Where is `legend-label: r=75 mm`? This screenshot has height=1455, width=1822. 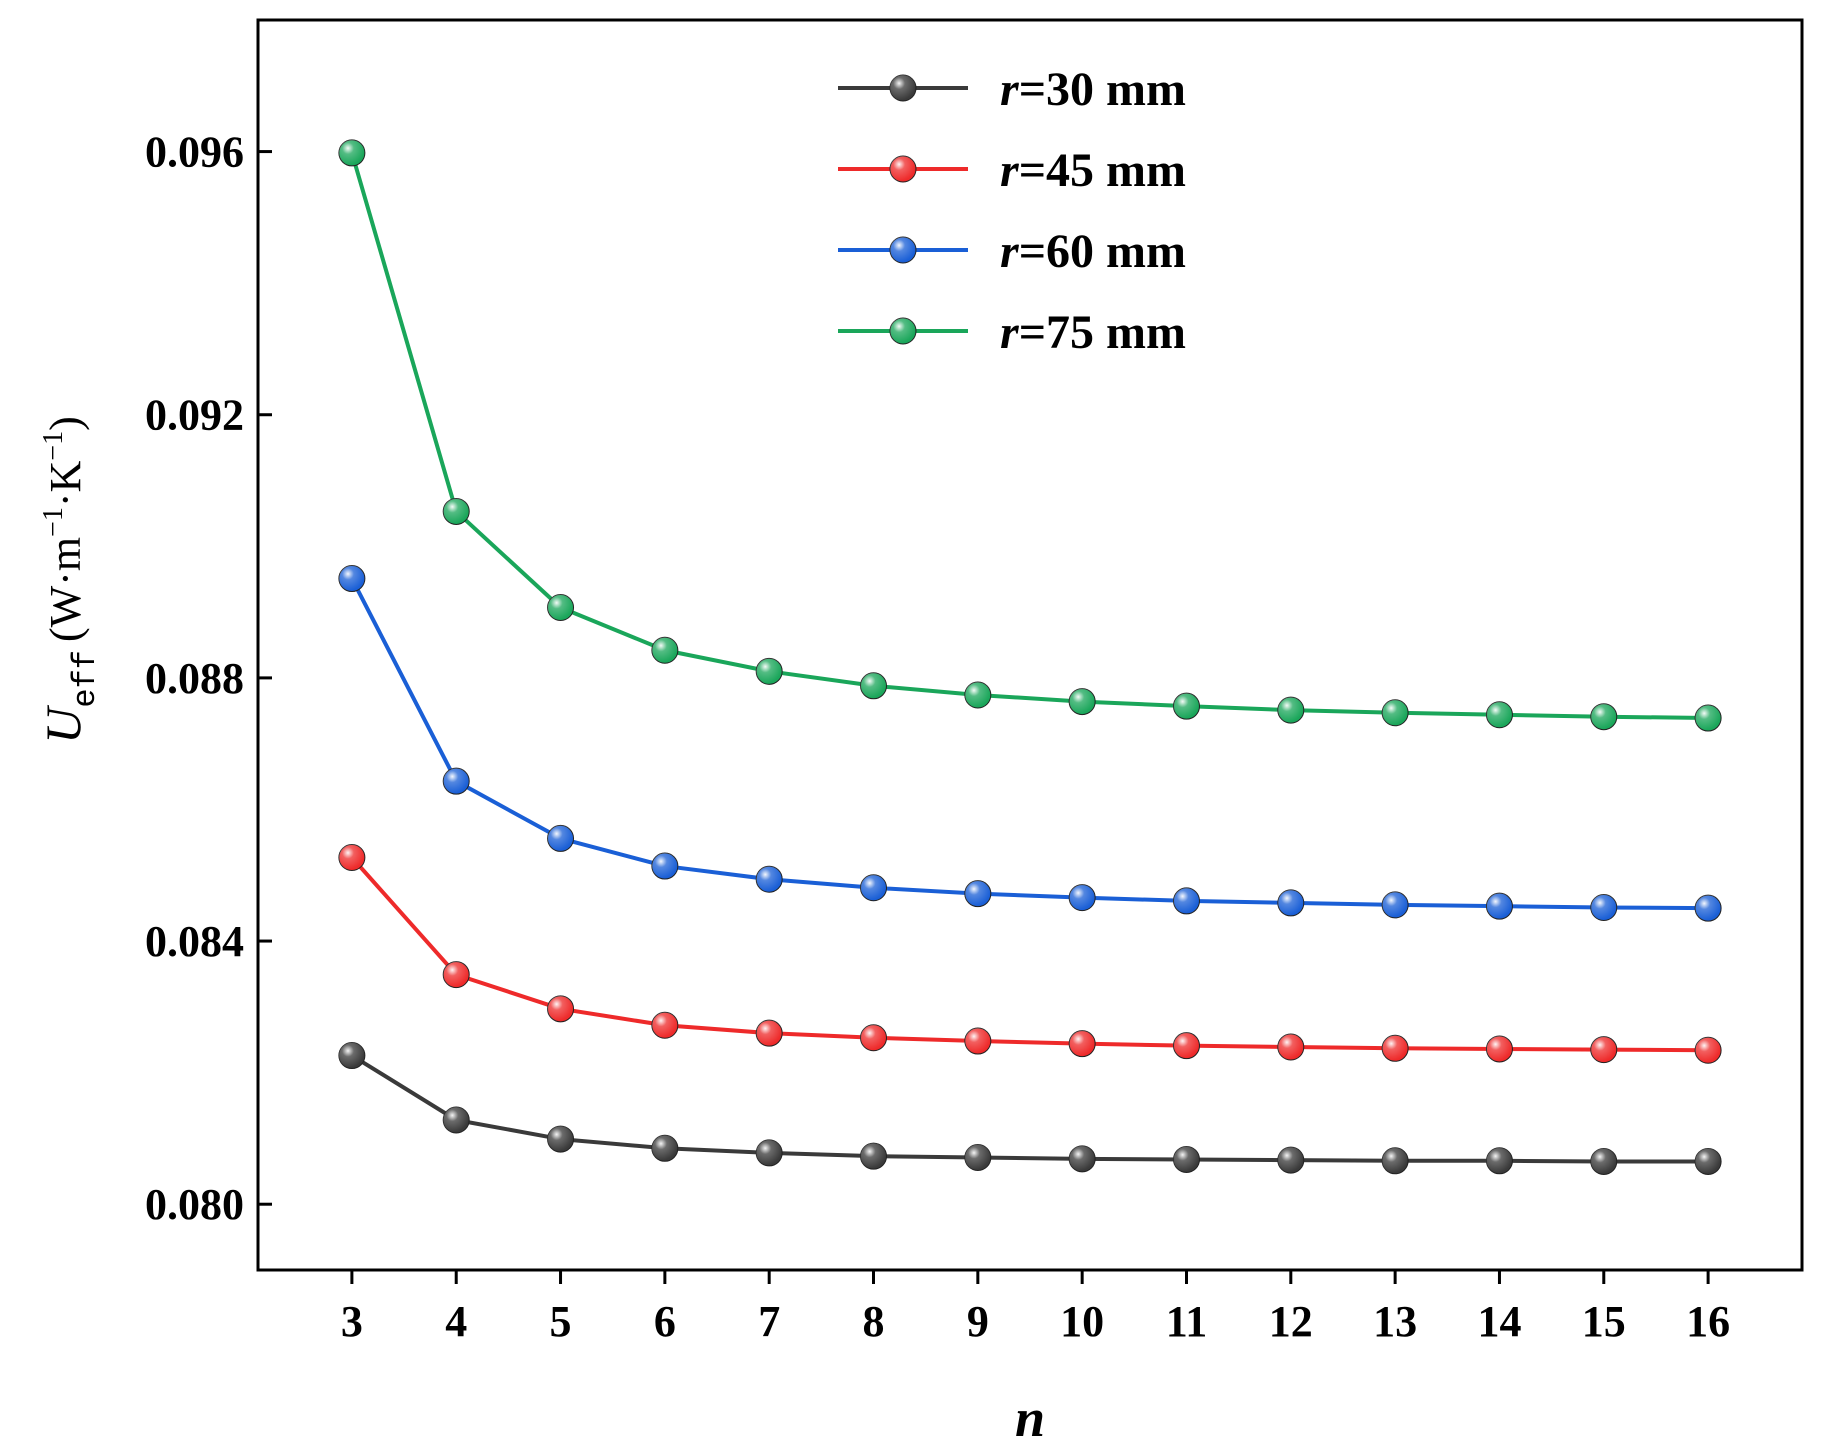 legend-label: r=75 mm is located at coordinates (1093, 332).